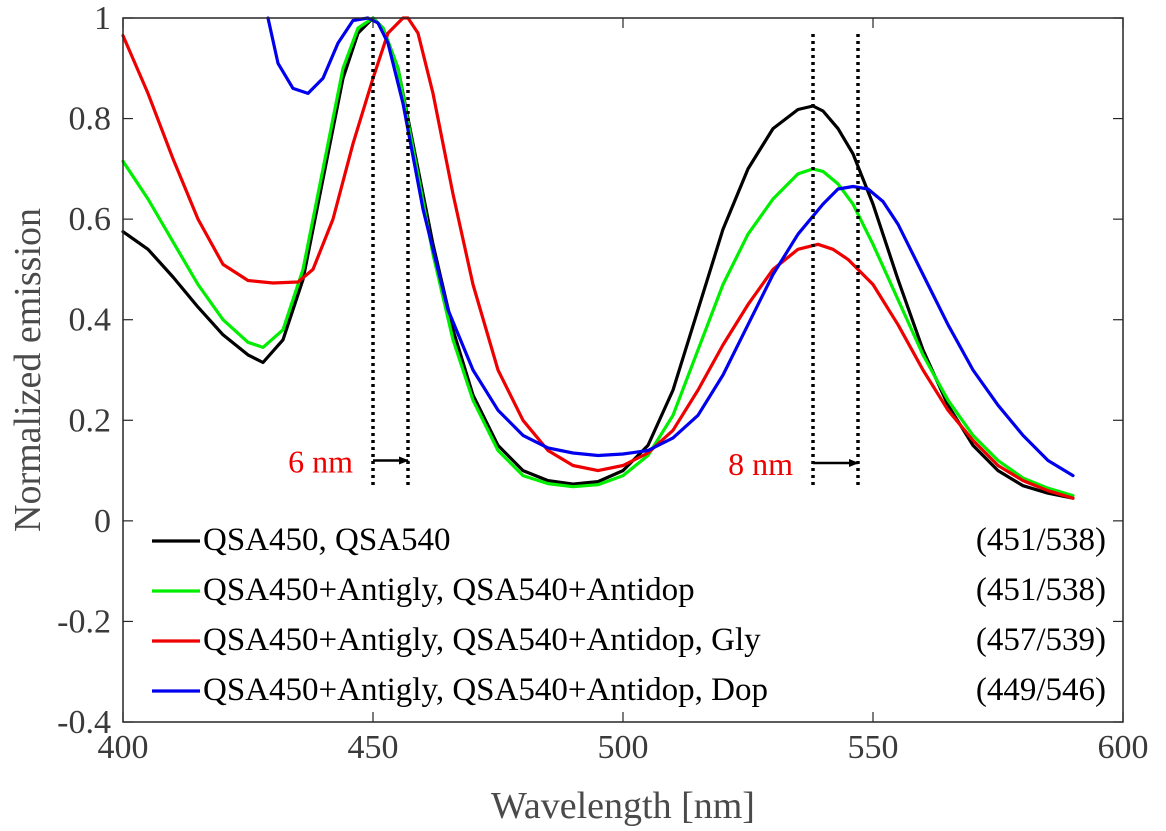 The width and height of the screenshot is (1166, 831). What do you see at coordinates (102, 521) in the screenshot?
I see `y-tick-label: 0` at bounding box center [102, 521].